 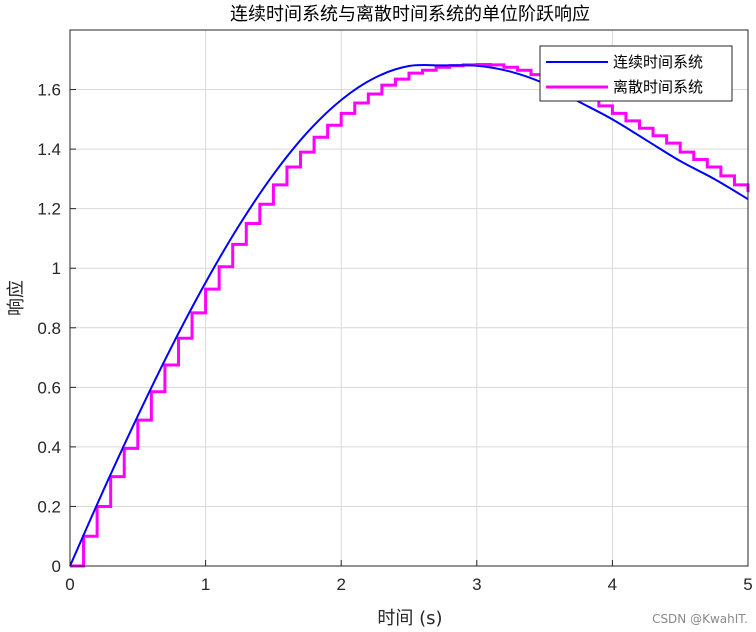 I want to click on legend-label-discrete: 离散时间系统, so click(x=658, y=87).